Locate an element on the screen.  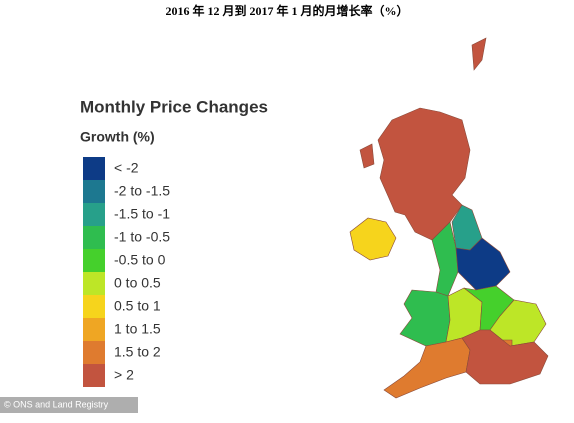
legend-label: > 2 is located at coordinates (124, 375).